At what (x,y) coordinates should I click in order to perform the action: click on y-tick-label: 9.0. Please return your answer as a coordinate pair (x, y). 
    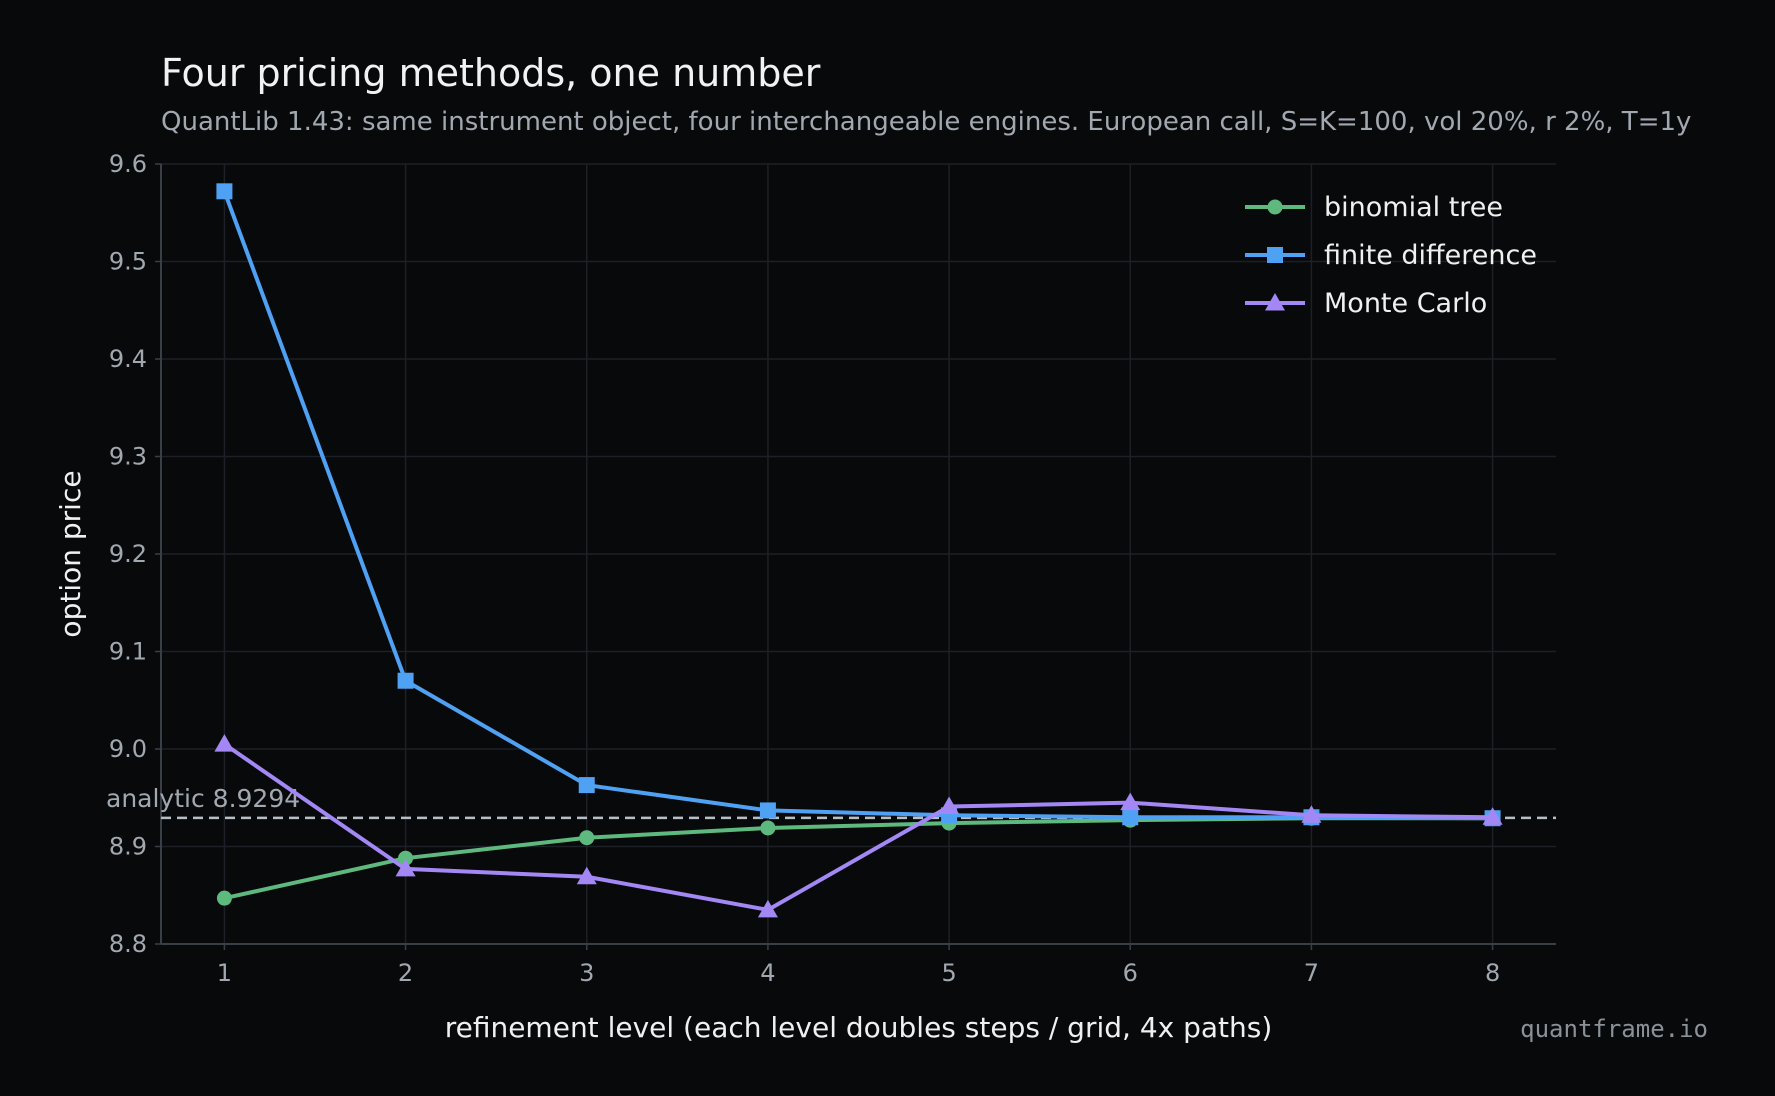
    Looking at the image, I should click on (128, 749).